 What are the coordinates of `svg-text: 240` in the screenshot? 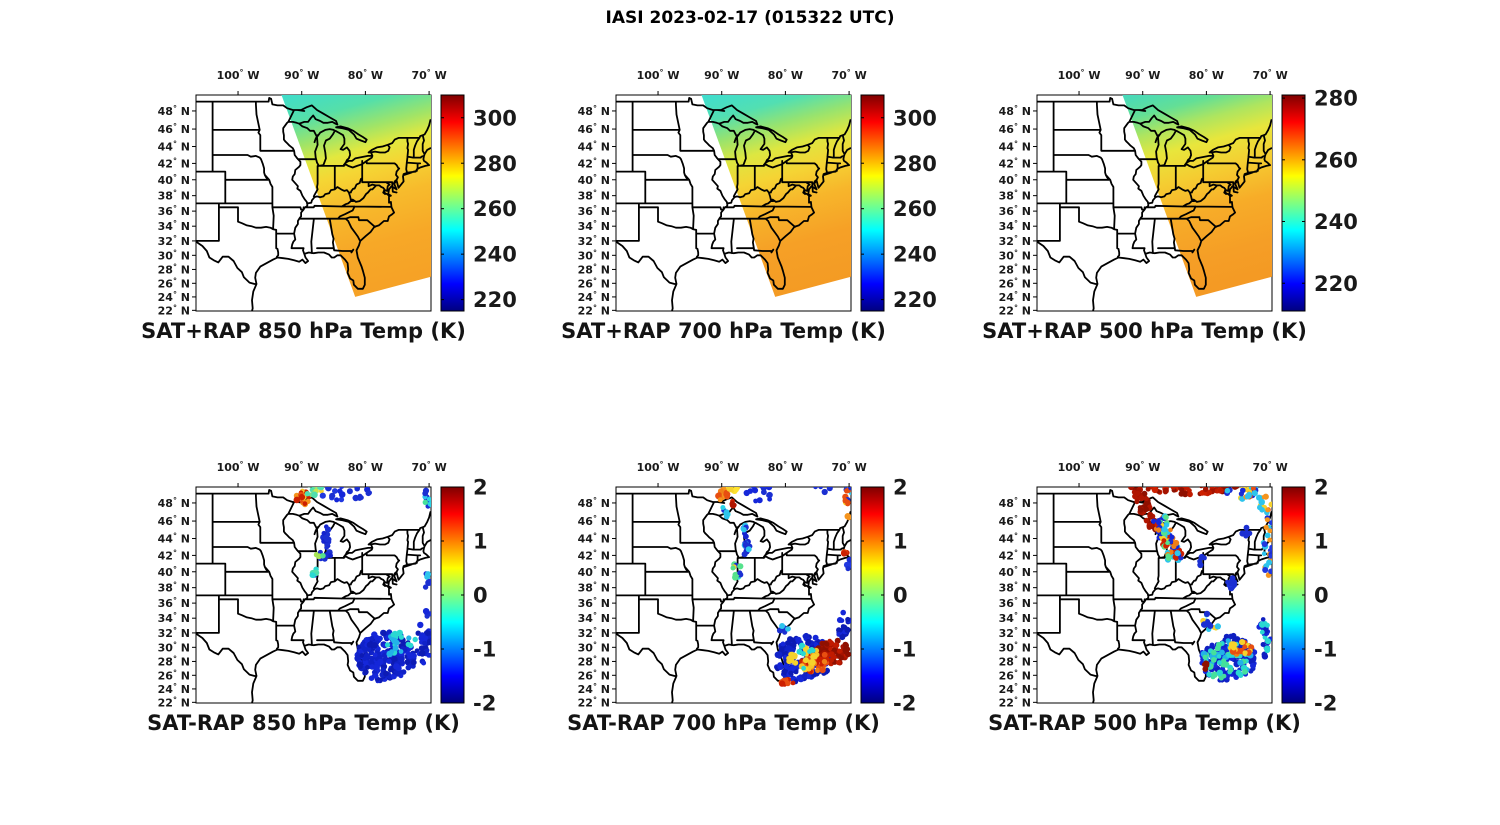 It's located at (1336, 222).